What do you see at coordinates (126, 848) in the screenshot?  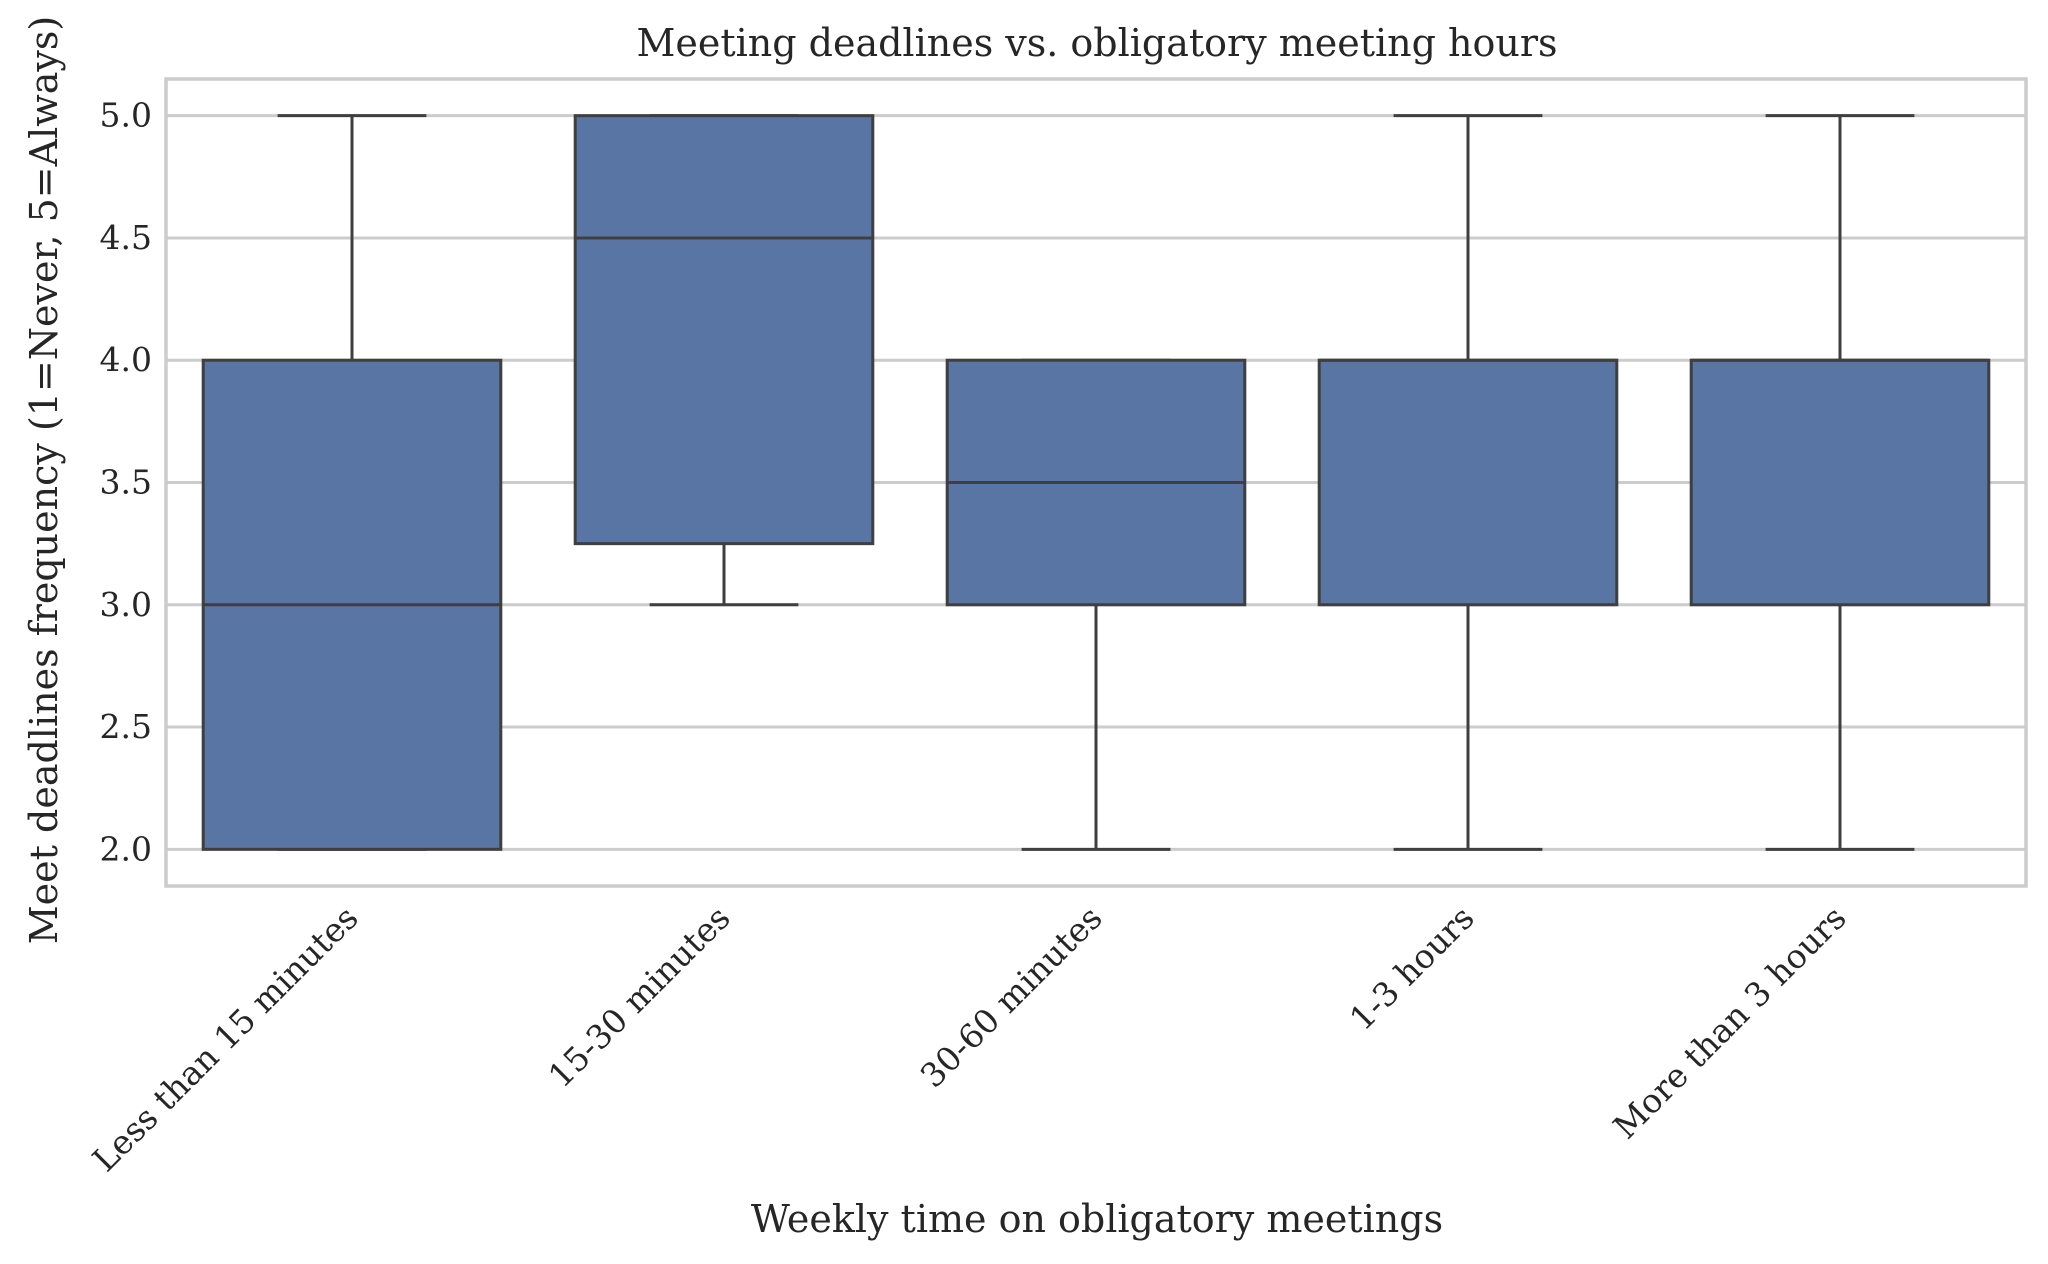 I see `y-tick-label: 2.0` at bounding box center [126, 848].